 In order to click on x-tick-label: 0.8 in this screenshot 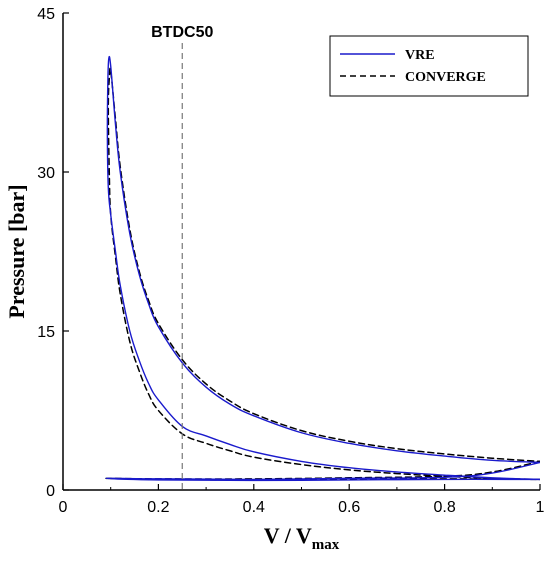, I will do `click(444, 507)`.